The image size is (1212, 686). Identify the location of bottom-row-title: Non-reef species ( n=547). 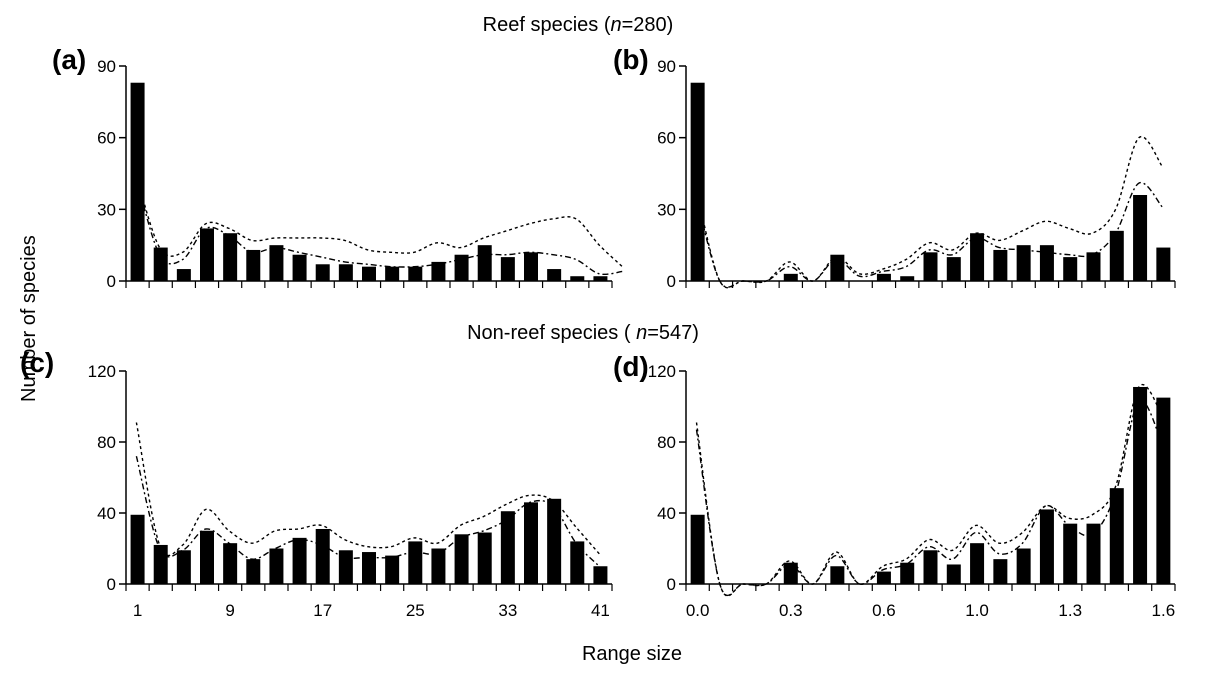
(583, 333).